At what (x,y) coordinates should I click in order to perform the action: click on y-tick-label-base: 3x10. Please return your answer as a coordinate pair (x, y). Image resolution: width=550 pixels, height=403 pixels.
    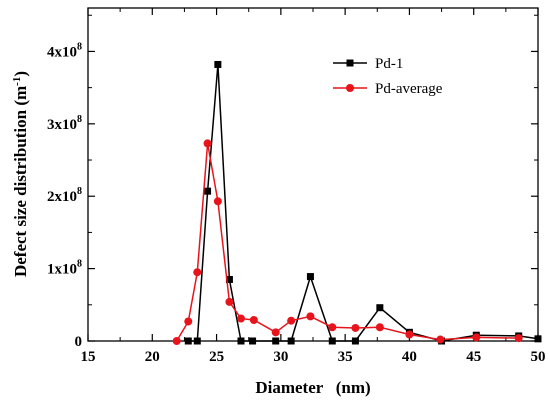
    Looking at the image, I should click on (62, 125).